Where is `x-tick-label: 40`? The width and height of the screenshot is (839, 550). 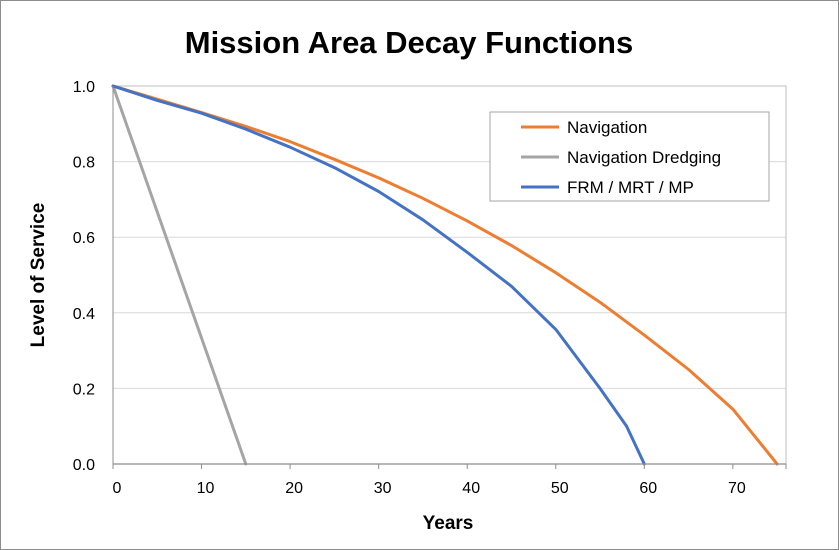 x-tick-label: 40 is located at coordinates (471, 488).